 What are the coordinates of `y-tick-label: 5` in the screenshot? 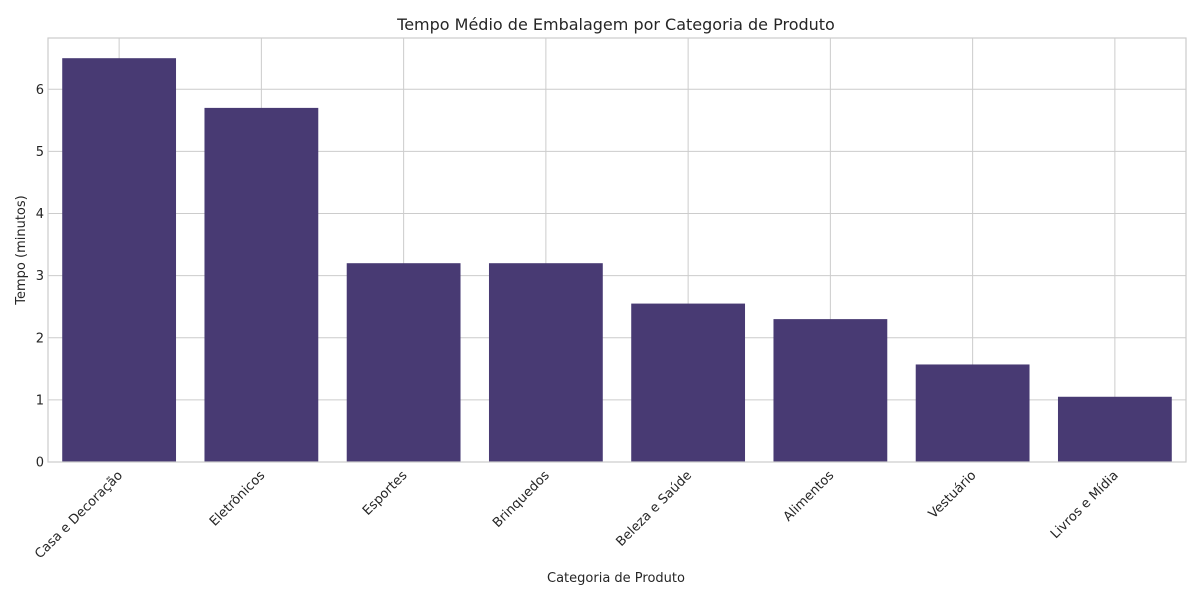 It's located at (40, 152).